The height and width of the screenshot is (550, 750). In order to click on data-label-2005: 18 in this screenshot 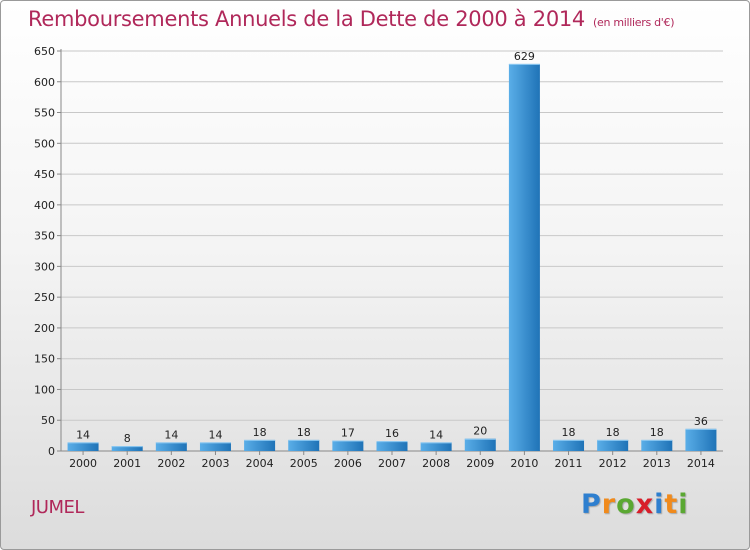, I will do `click(304, 432)`.